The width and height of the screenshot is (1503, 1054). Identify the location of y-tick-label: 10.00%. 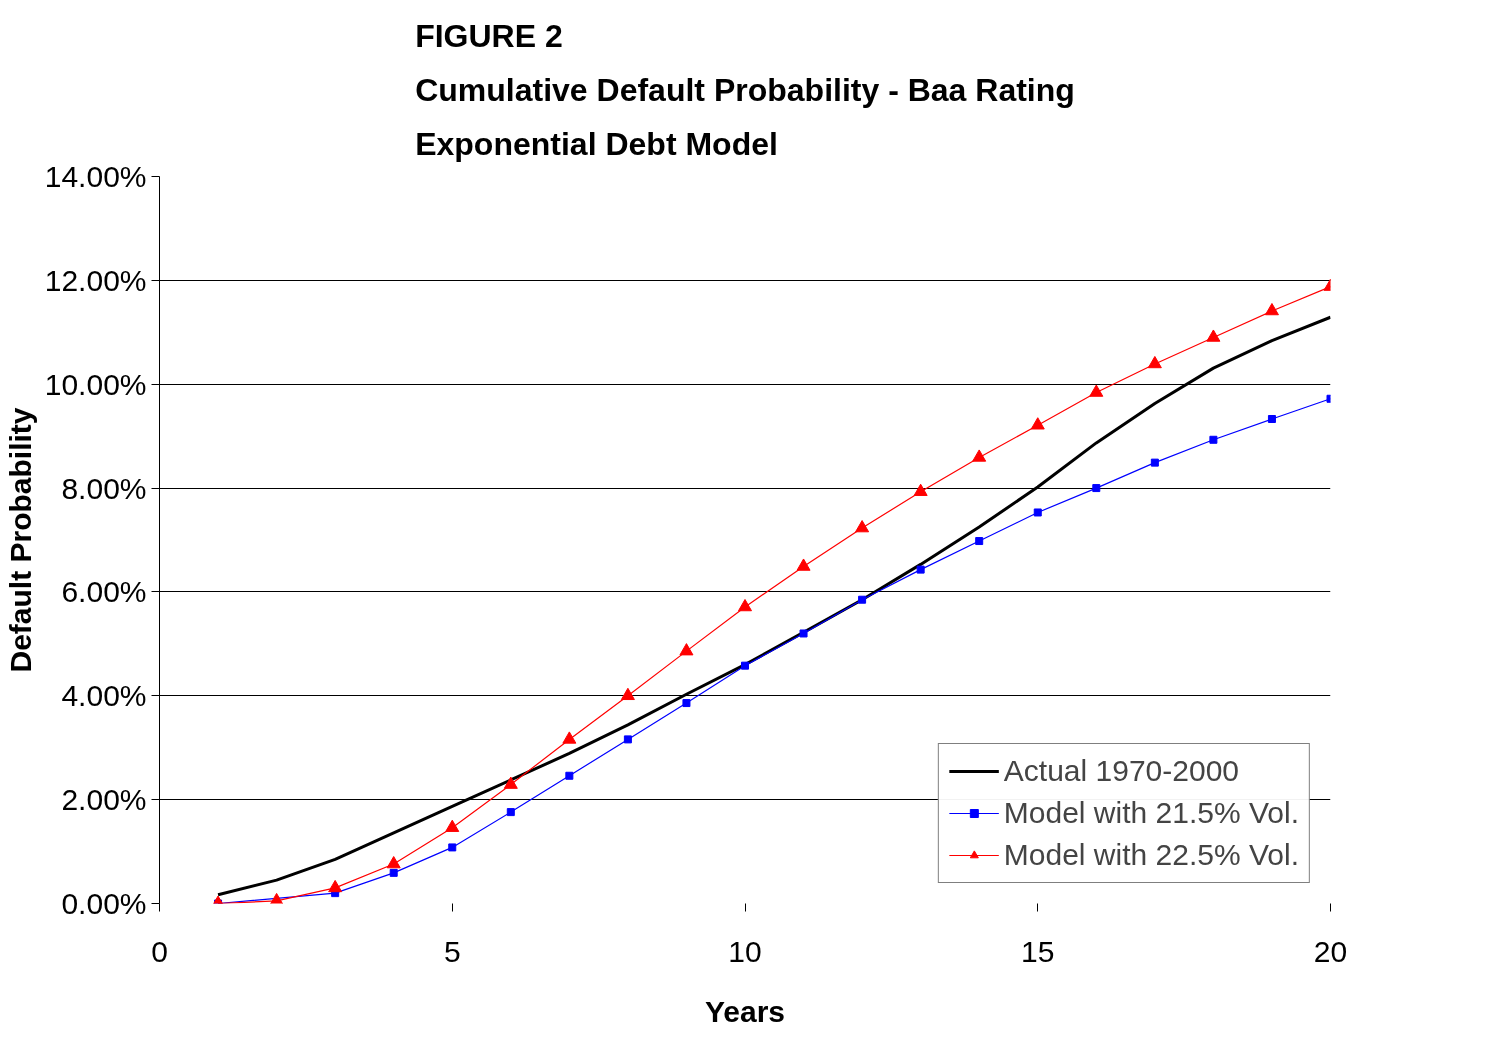
(95, 384).